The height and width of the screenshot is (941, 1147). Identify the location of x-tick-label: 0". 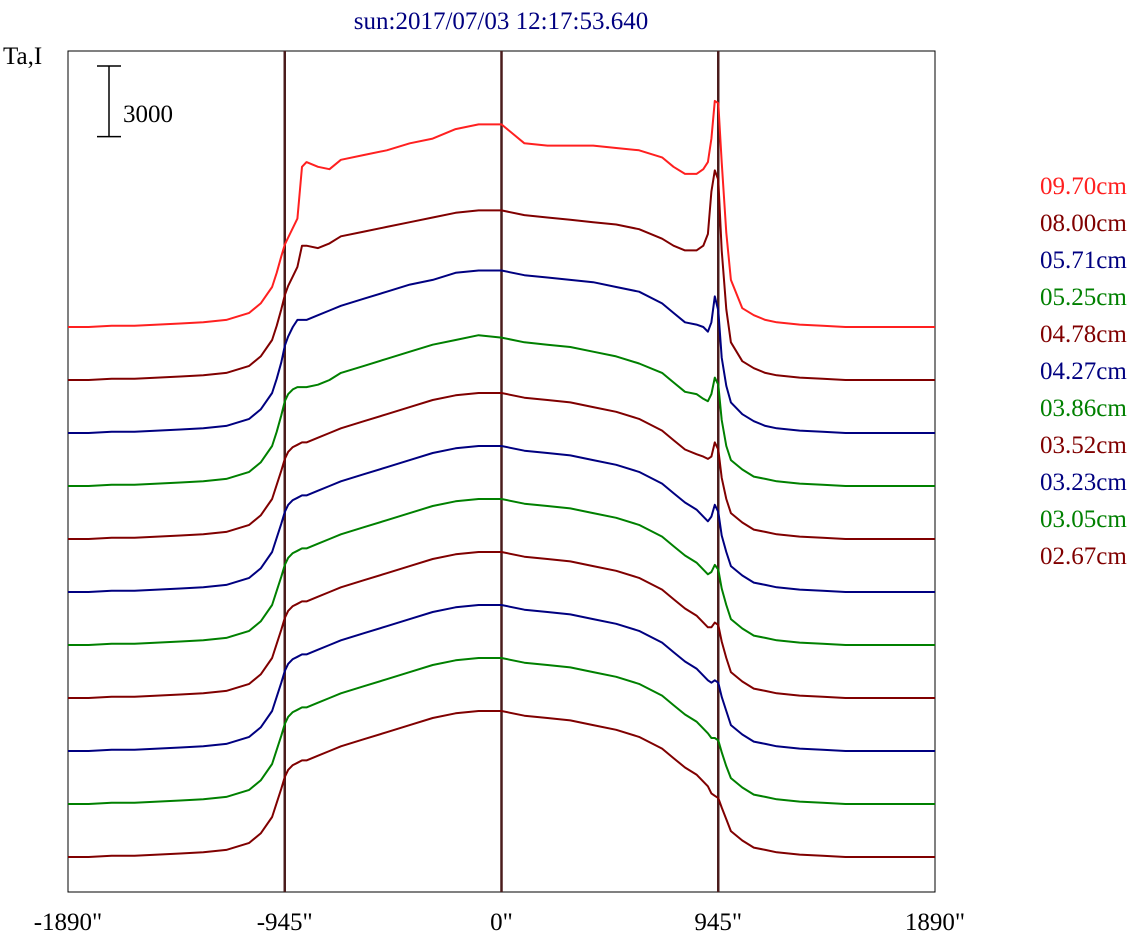
(501, 922).